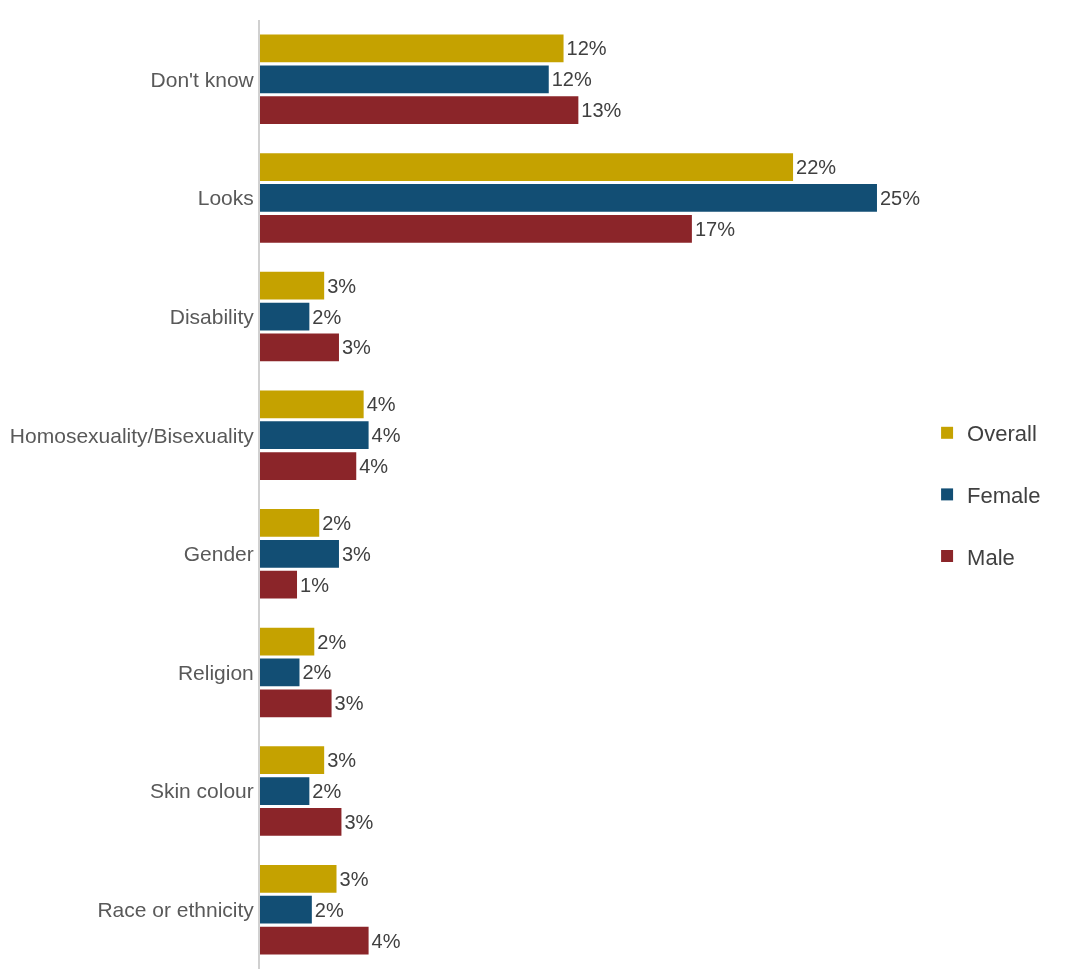  Describe the element at coordinates (212, 316) in the screenshot. I see `y-tick-label: Disability` at that location.